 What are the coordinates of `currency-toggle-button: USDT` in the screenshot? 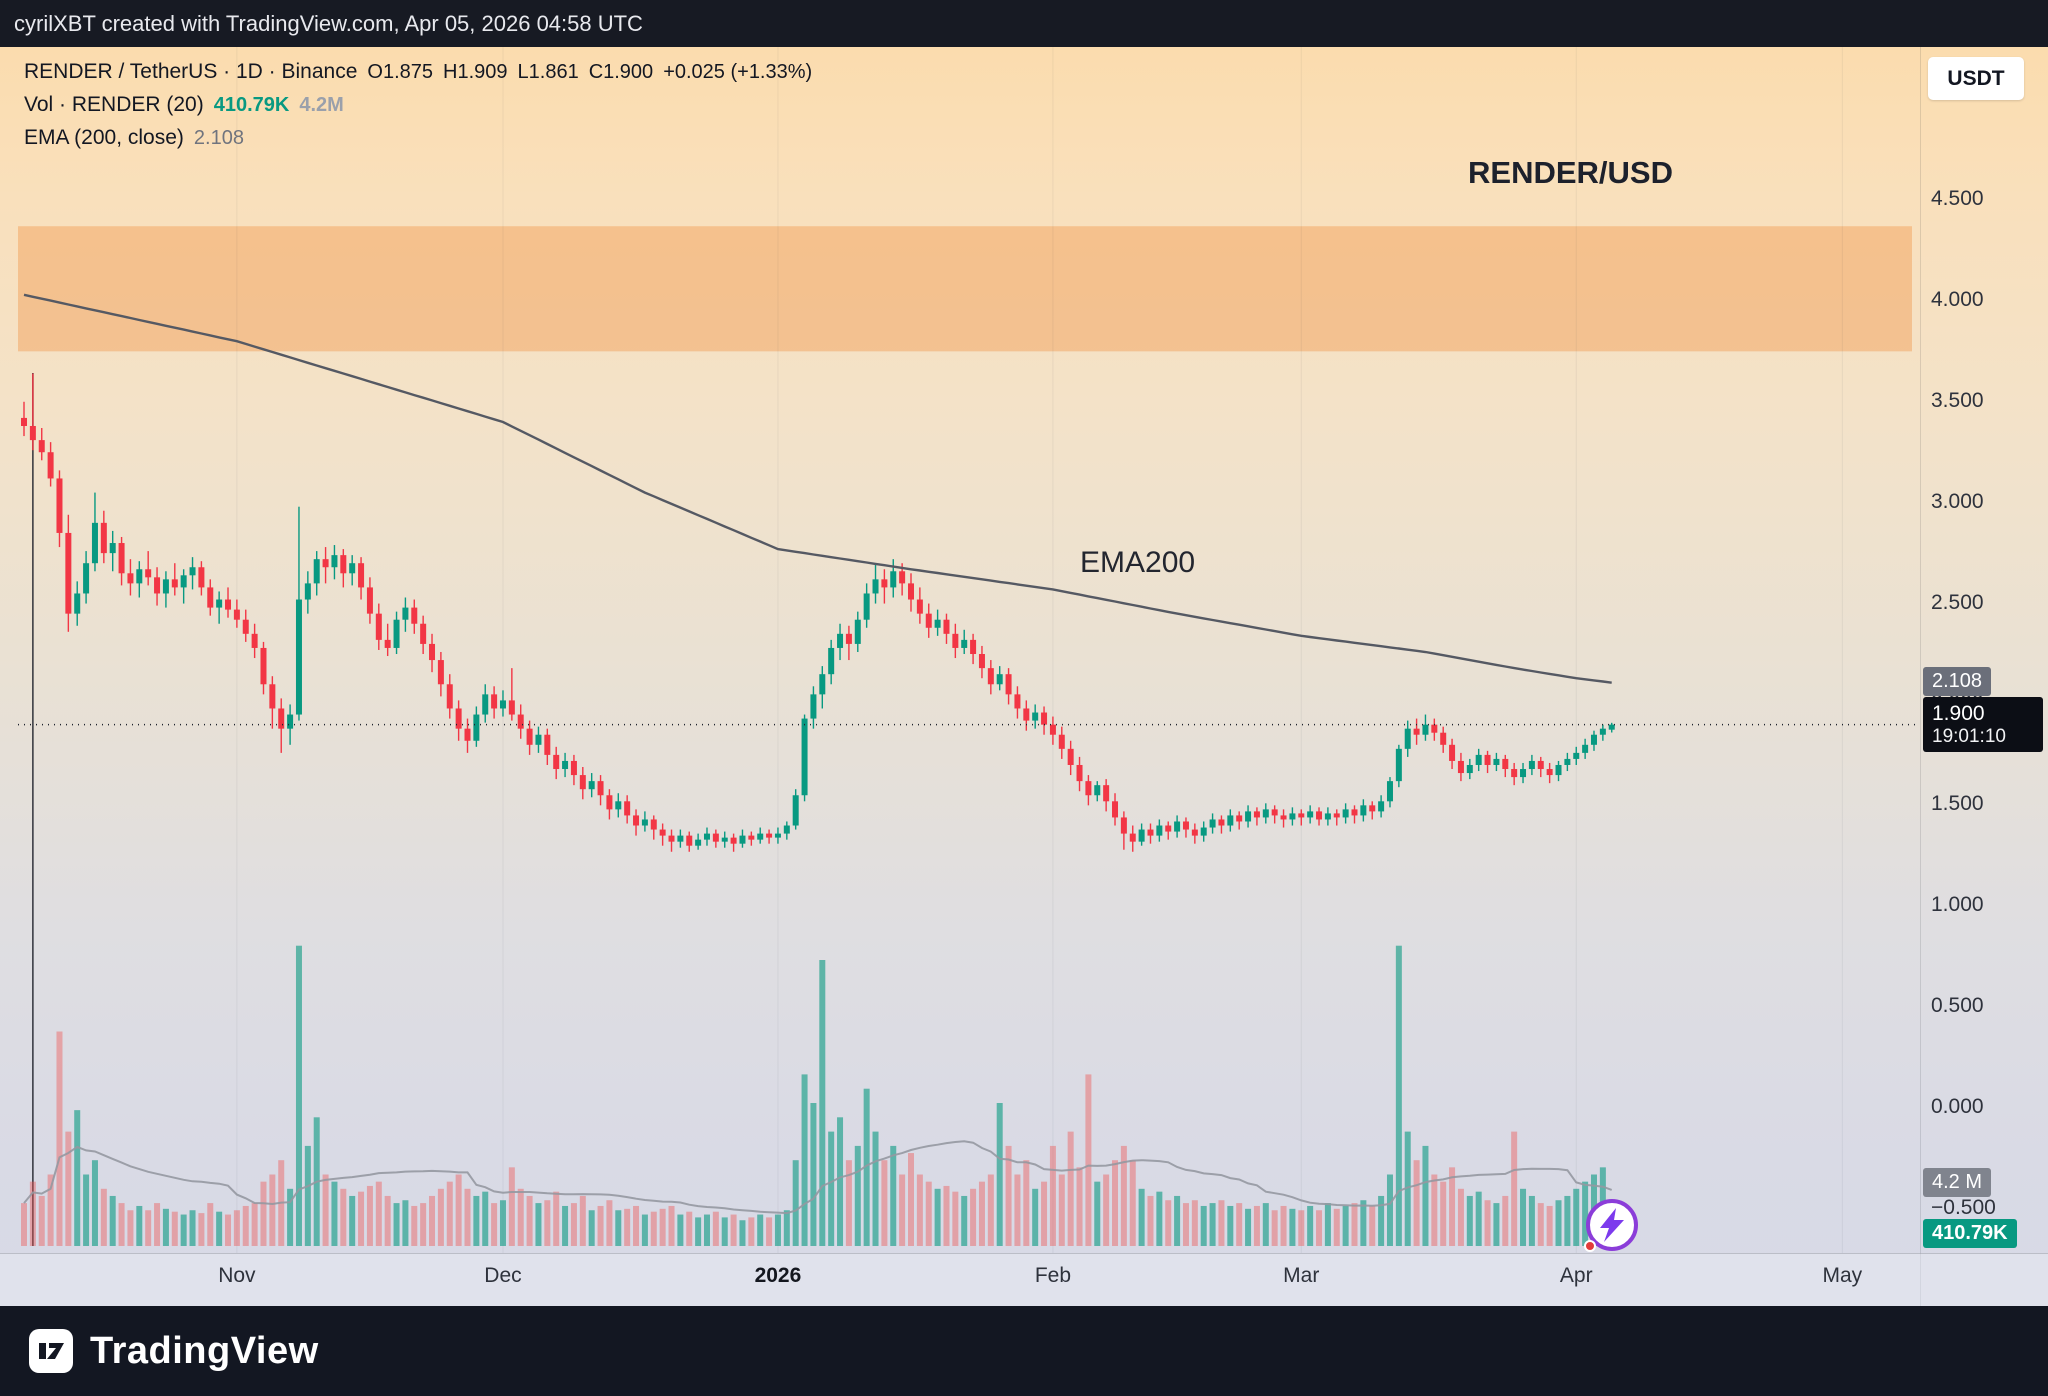 It's located at (1976, 78).